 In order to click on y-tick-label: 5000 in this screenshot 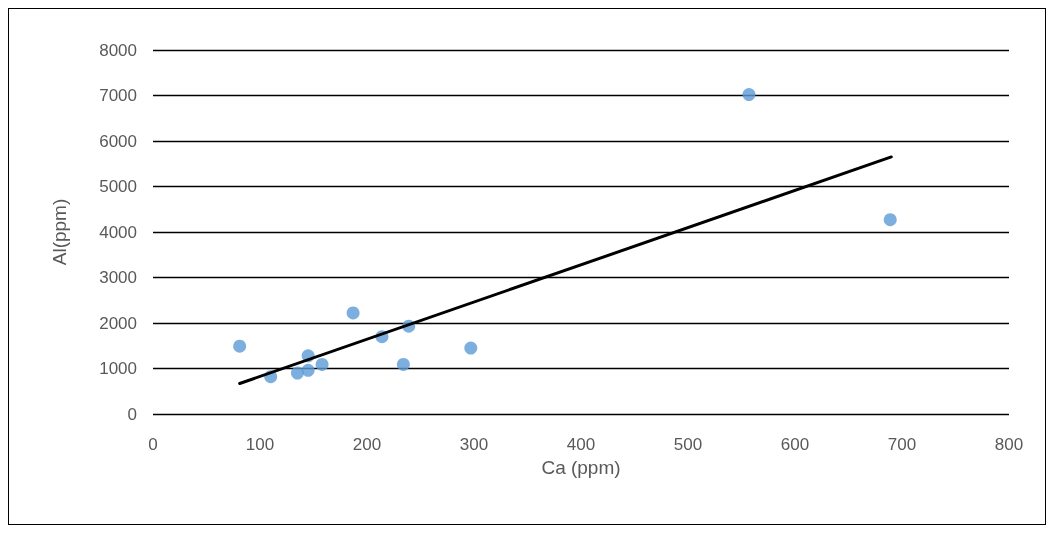, I will do `click(118, 186)`.